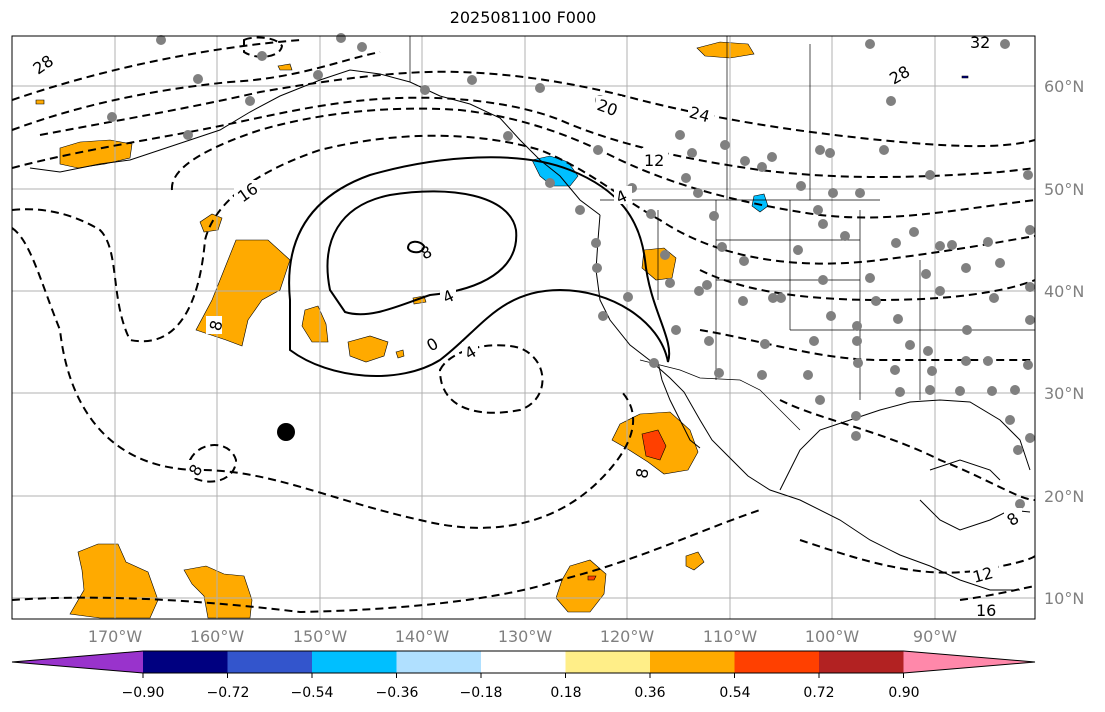  I want to click on lon-label: 120°W, so click(627, 636).